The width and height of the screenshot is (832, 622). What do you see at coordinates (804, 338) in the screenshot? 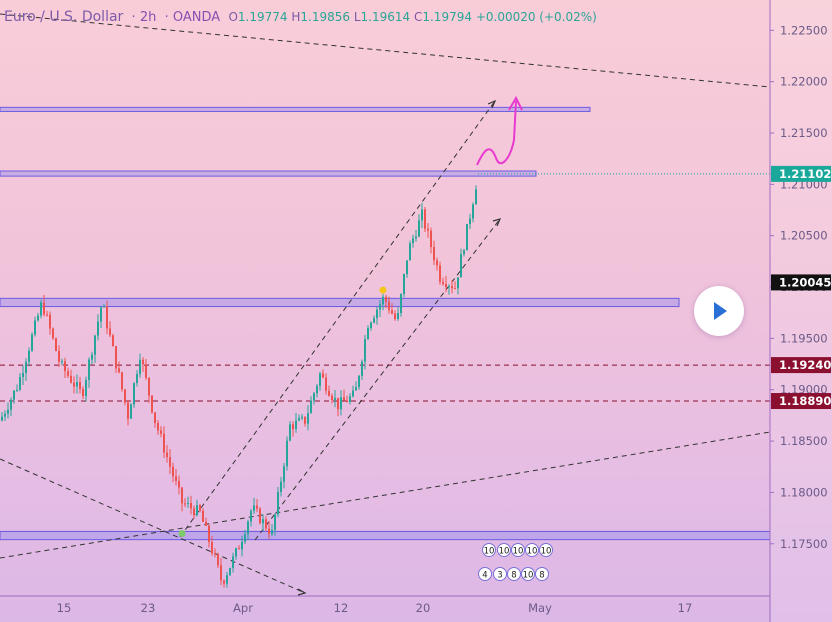
I see `y-tick-label: 1.19500` at bounding box center [804, 338].